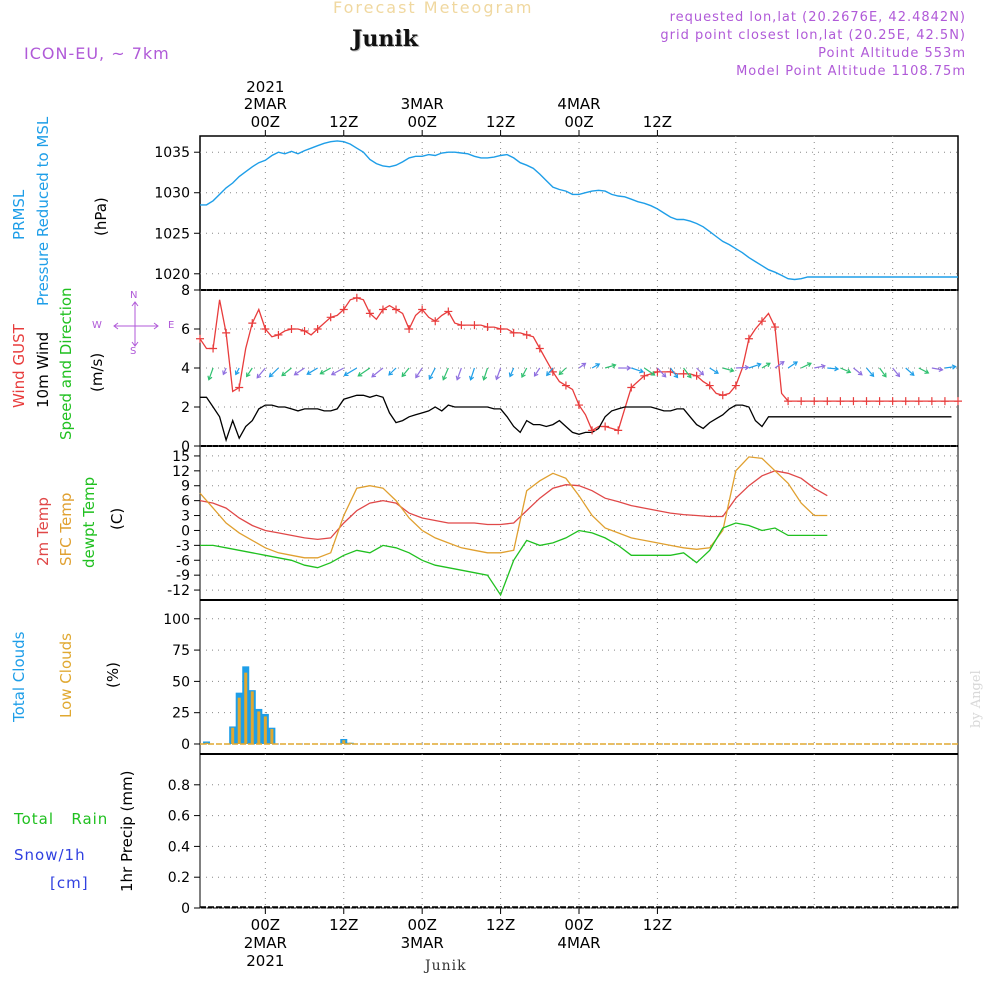 This screenshot has width=1000, height=1000. What do you see at coordinates (181, 472) in the screenshot?
I see `y-tick-label: 12` at bounding box center [181, 472].